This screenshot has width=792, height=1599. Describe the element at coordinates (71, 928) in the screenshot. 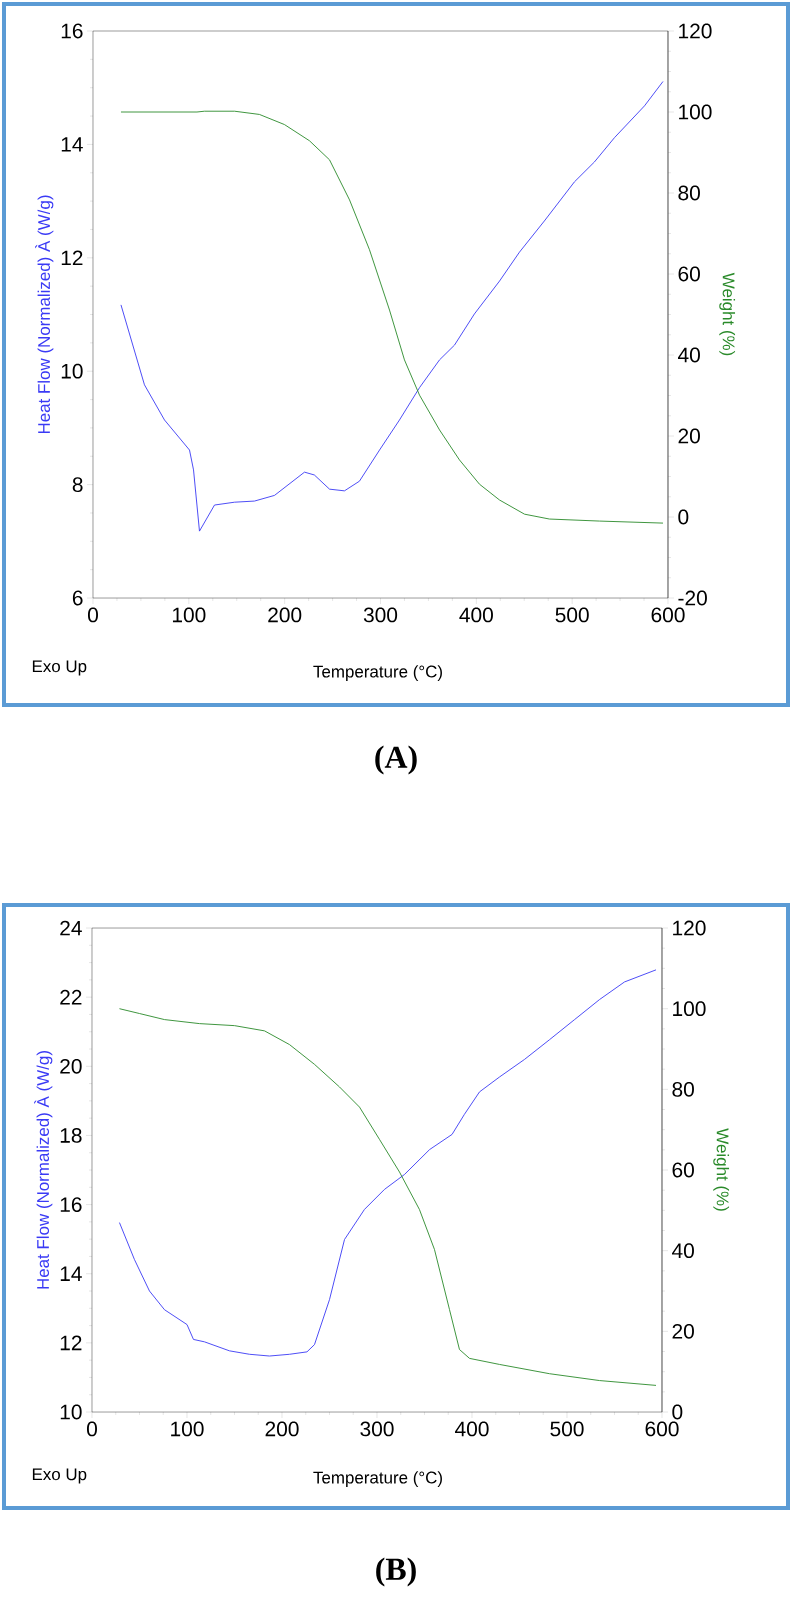

I see `y-tick-label: 24` at that location.